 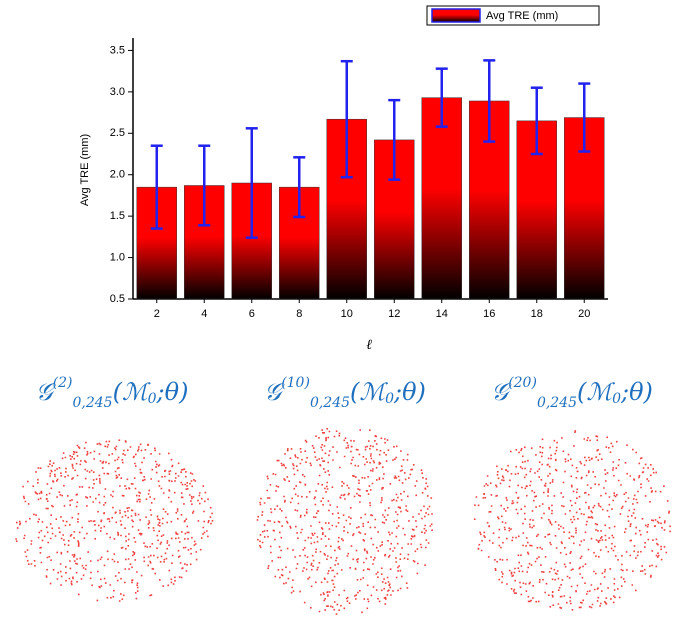 I want to click on y-tick-label: 1.0, so click(x=117, y=257).